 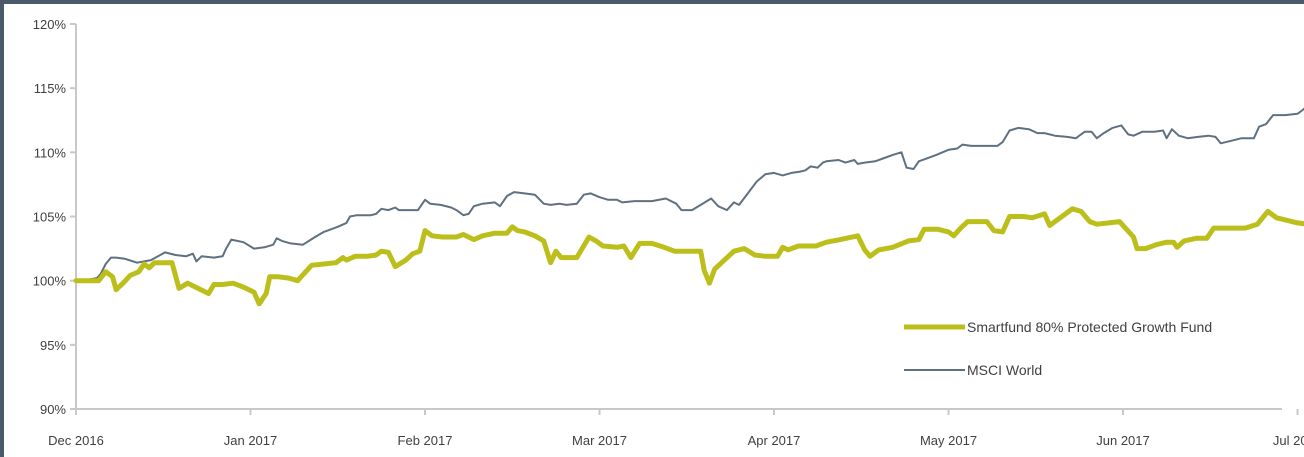 What do you see at coordinates (948, 440) in the screenshot?
I see `x-tick-label: May 2017` at bounding box center [948, 440].